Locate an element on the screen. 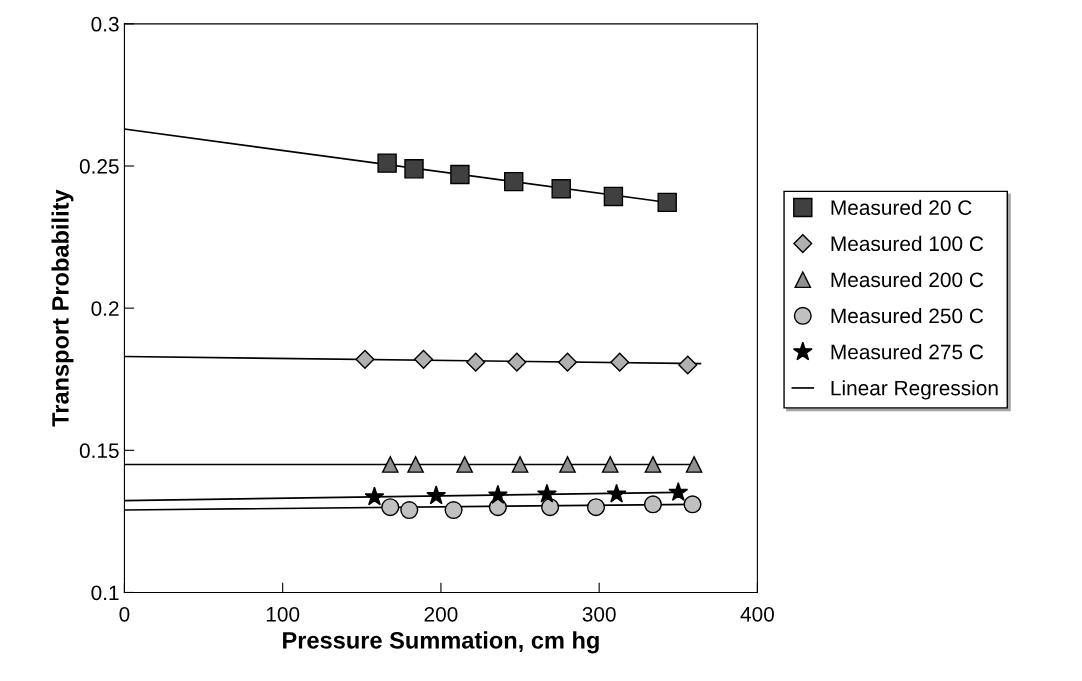  y-tick-label: 0.1 is located at coordinates (105, 593).